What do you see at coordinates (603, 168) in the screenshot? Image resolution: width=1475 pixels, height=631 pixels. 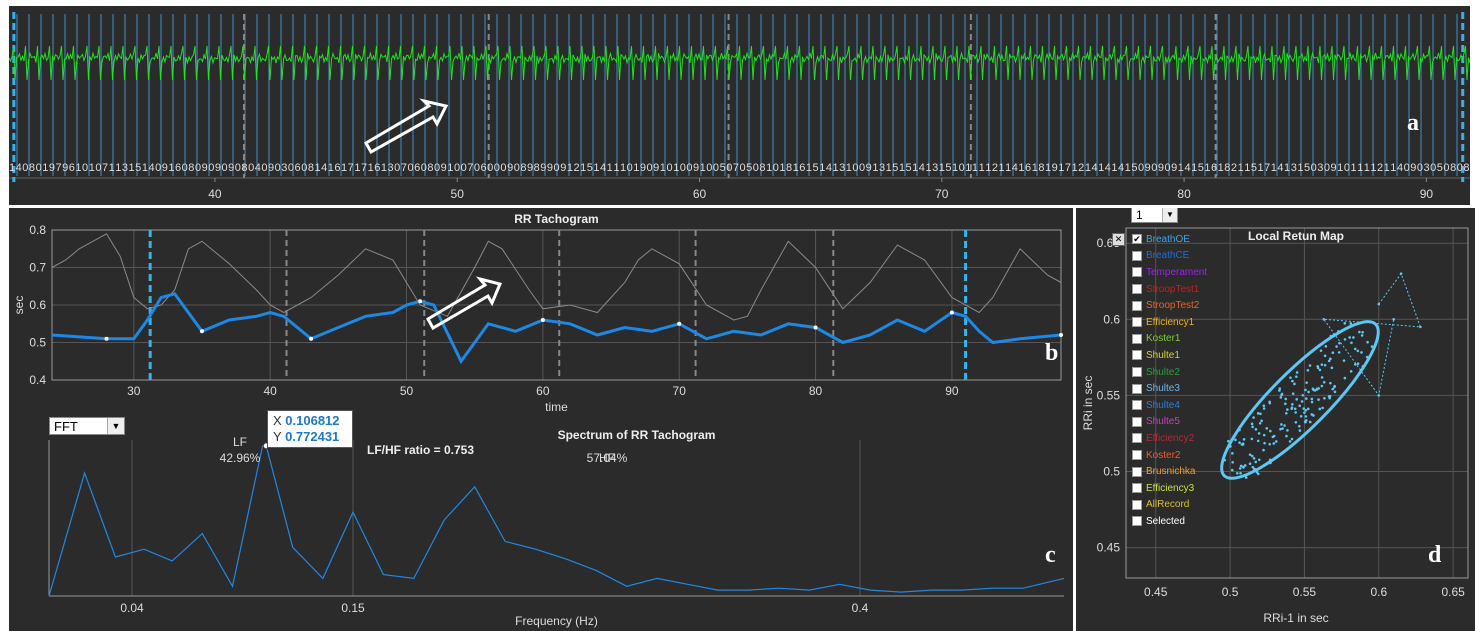 I see `rr-digit: 4` at bounding box center [603, 168].